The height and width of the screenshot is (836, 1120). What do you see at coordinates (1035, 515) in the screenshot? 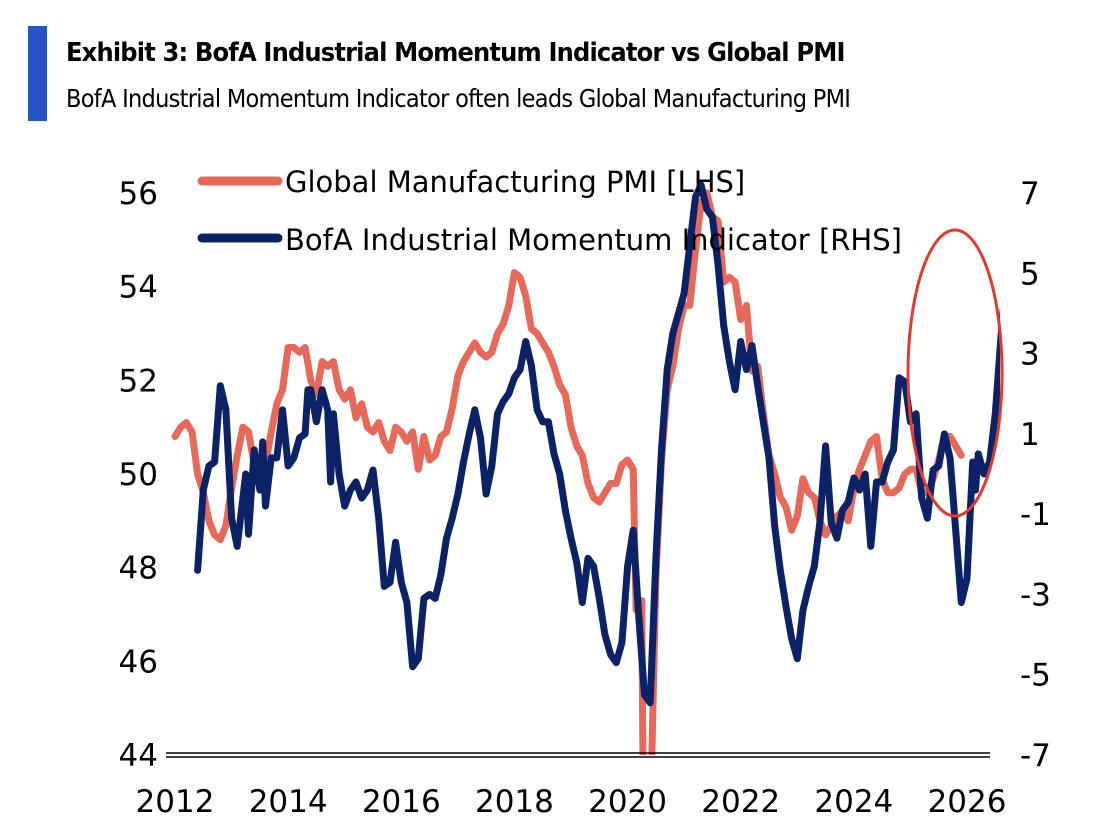
I see `y-right-tick-label: -1` at bounding box center [1035, 515].